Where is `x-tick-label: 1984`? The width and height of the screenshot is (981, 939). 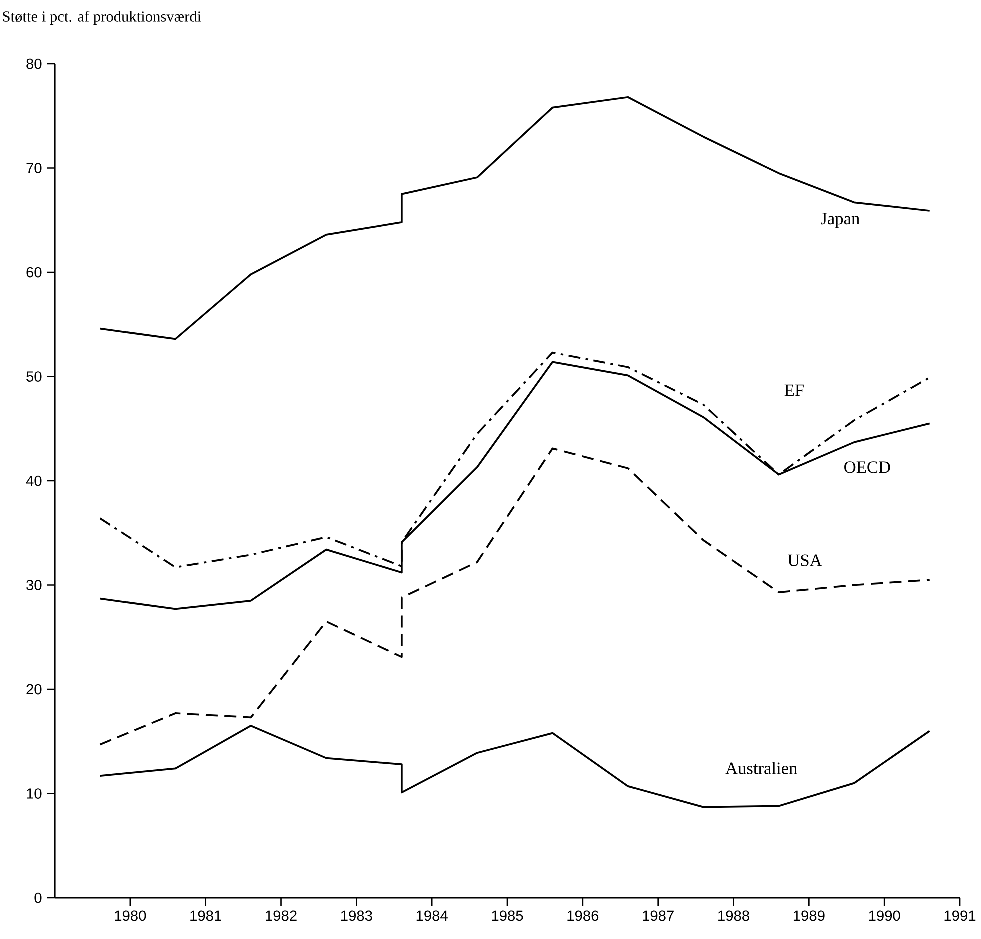 x-tick-label: 1984 is located at coordinates (432, 916).